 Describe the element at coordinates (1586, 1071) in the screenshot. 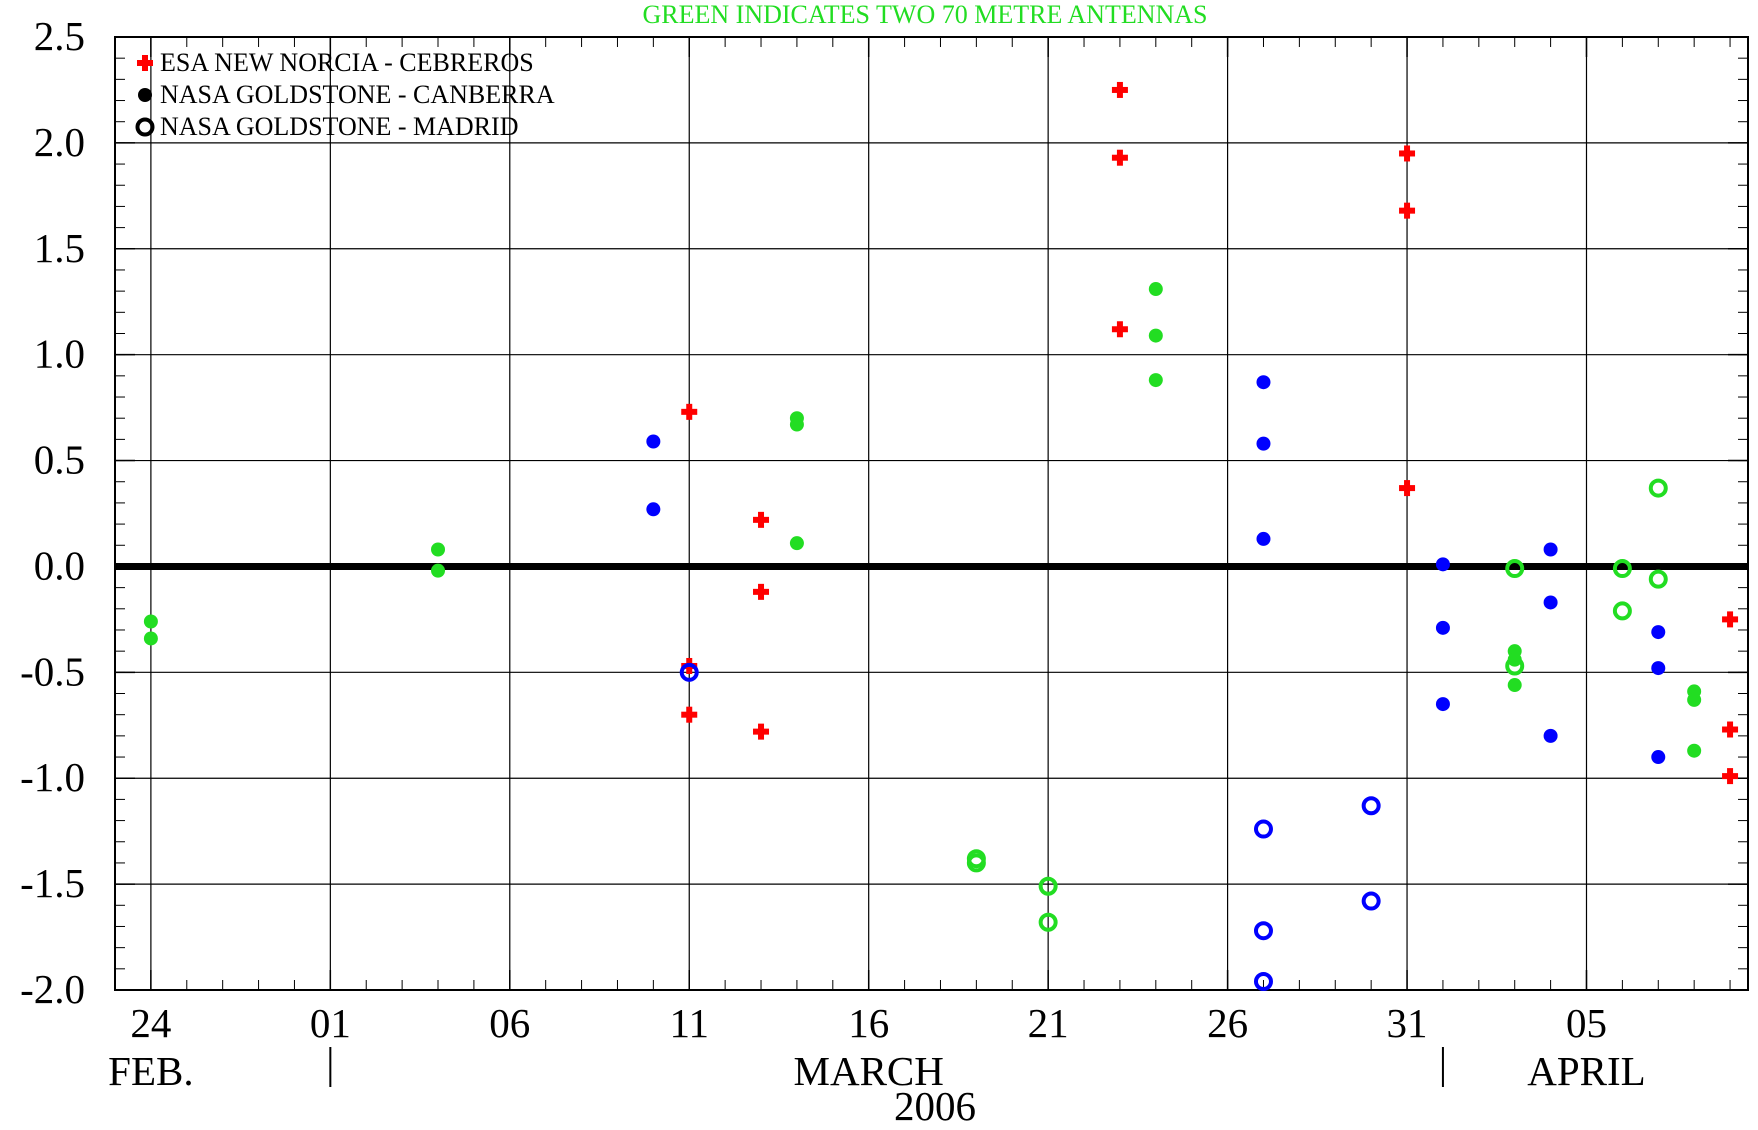

I see `month-label: APRIL` at that location.